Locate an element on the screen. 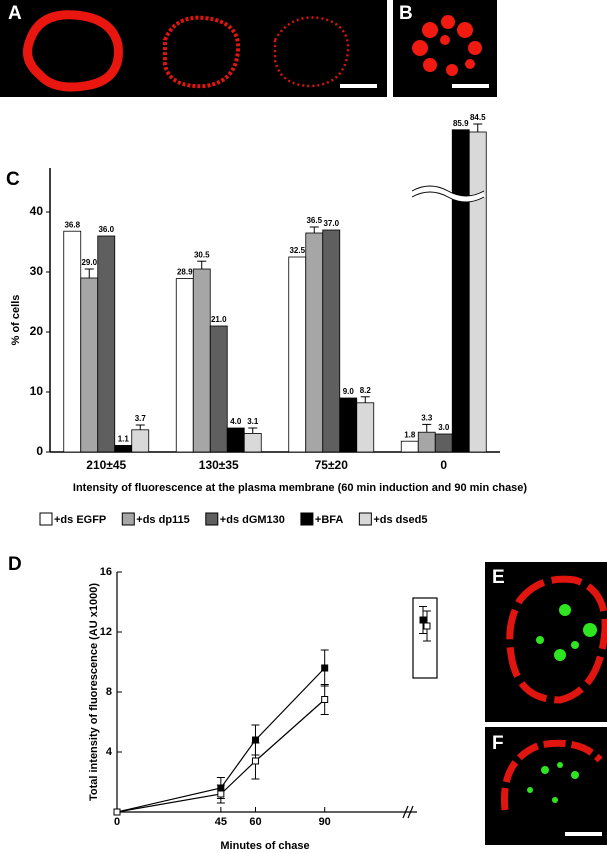 Image resolution: width=607 pixels, height=853 pixels. value-label: 30.5 is located at coordinates (202, 254).